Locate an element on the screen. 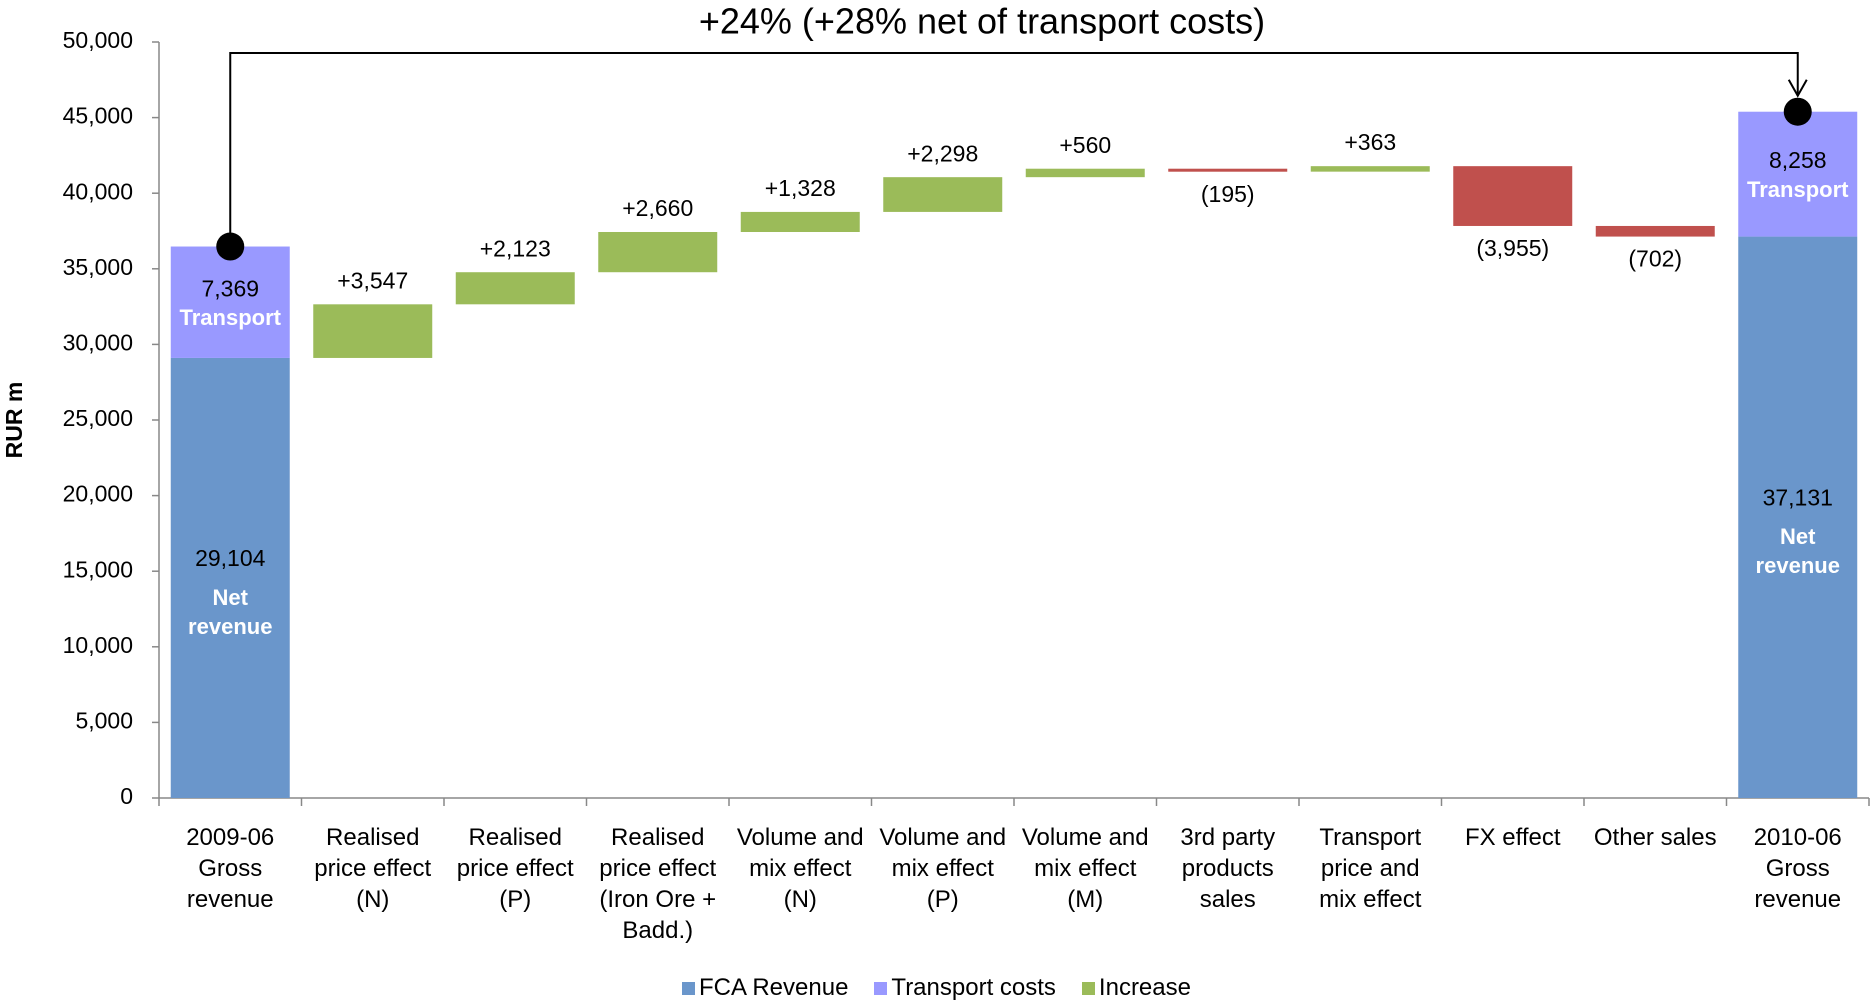  legend-item: Increase is located at coordinates (1136, 988).